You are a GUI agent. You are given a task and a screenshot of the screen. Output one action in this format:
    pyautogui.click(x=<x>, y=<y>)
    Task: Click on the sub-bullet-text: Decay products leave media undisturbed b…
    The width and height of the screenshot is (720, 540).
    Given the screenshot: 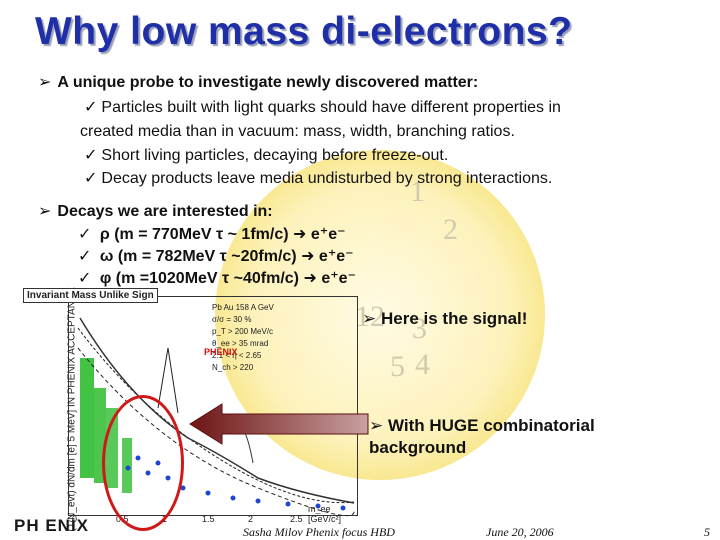 What is the action you would take?
    pyautogui.click(x=327, y=178)
    